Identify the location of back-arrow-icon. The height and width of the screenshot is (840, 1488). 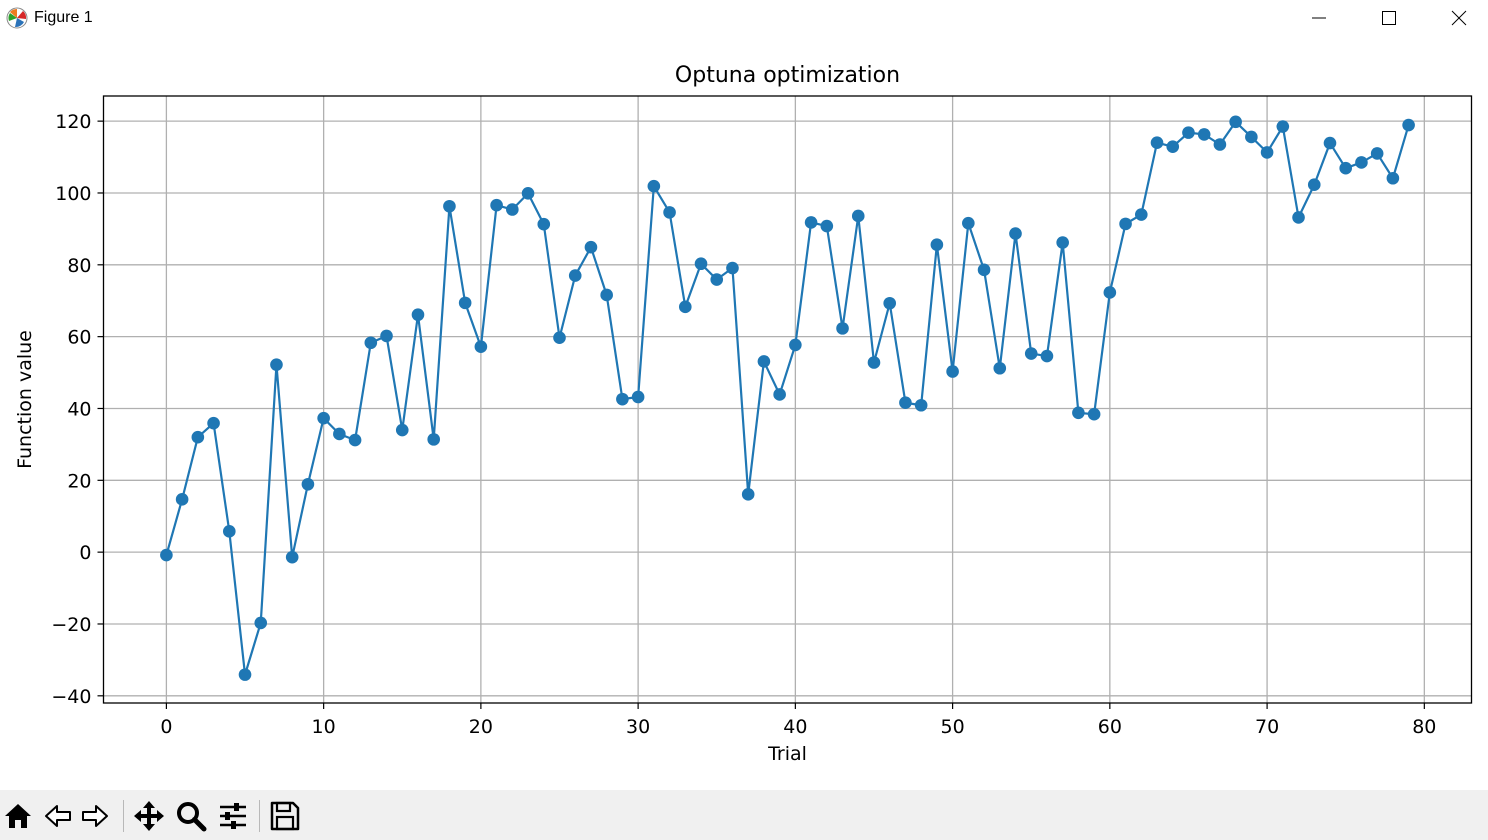
(58, 816).